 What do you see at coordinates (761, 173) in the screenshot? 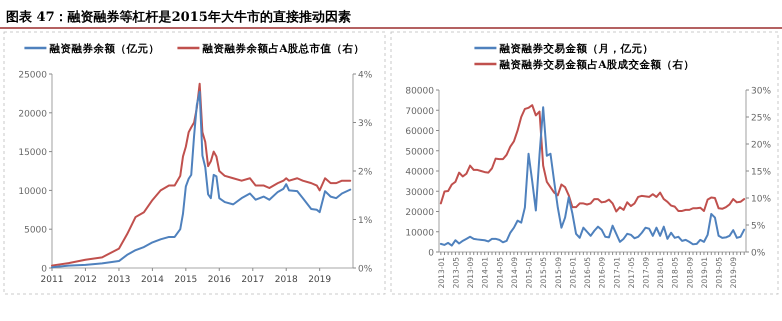
I see `y2-tick-label: 15%` at bounding box center [761, 173].